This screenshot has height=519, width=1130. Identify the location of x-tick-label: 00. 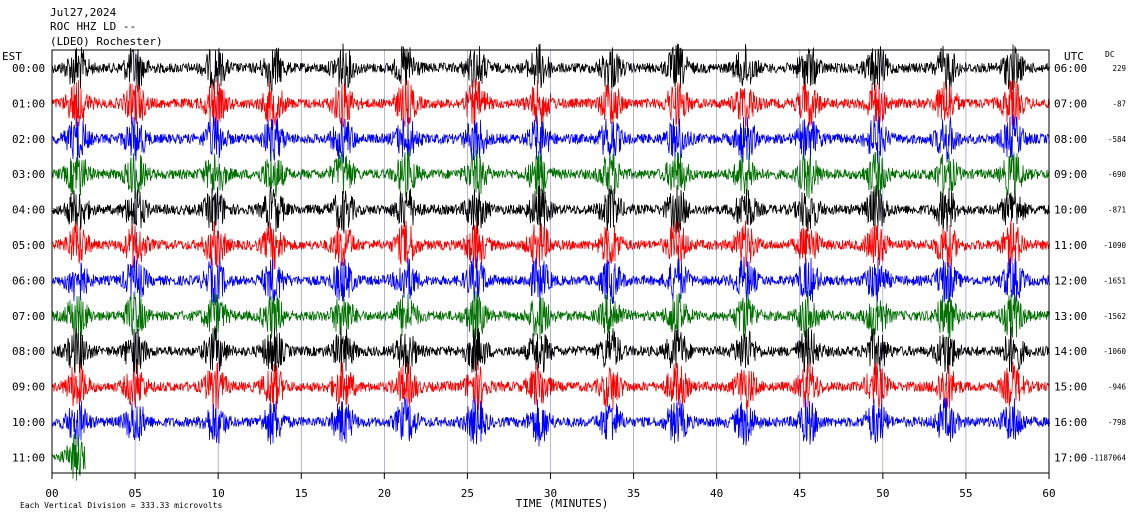
(51, 493).